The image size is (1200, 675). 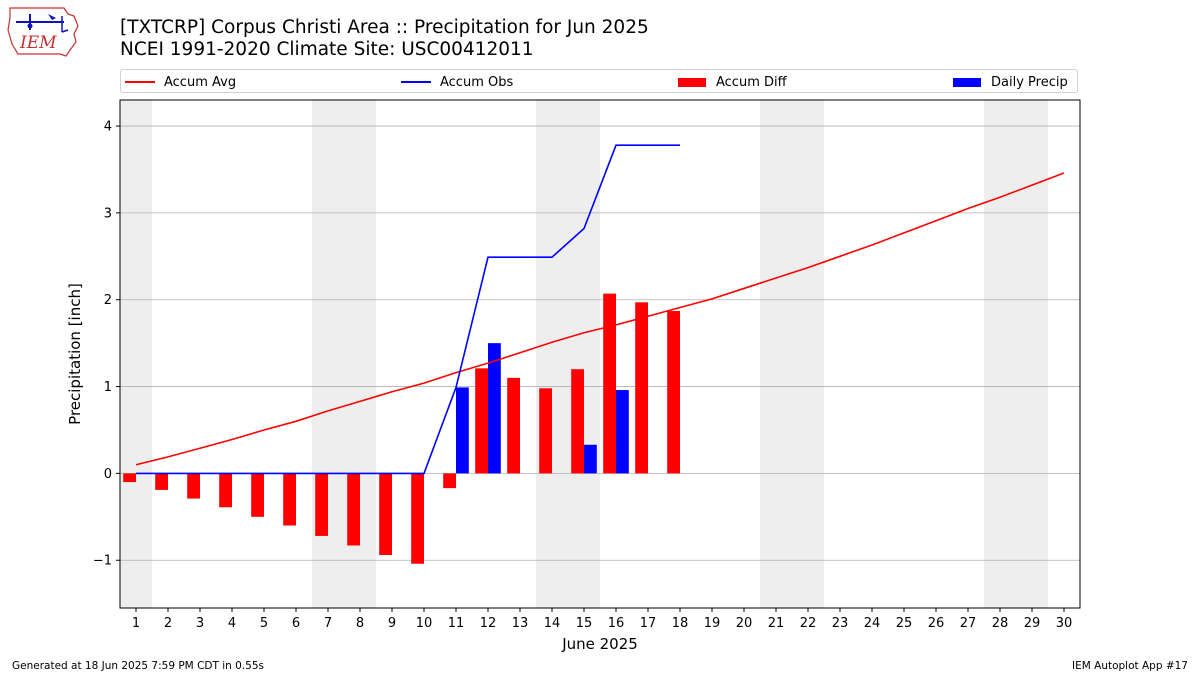 I want to click on x-tick-label: 16, so click(x=616, y=623).